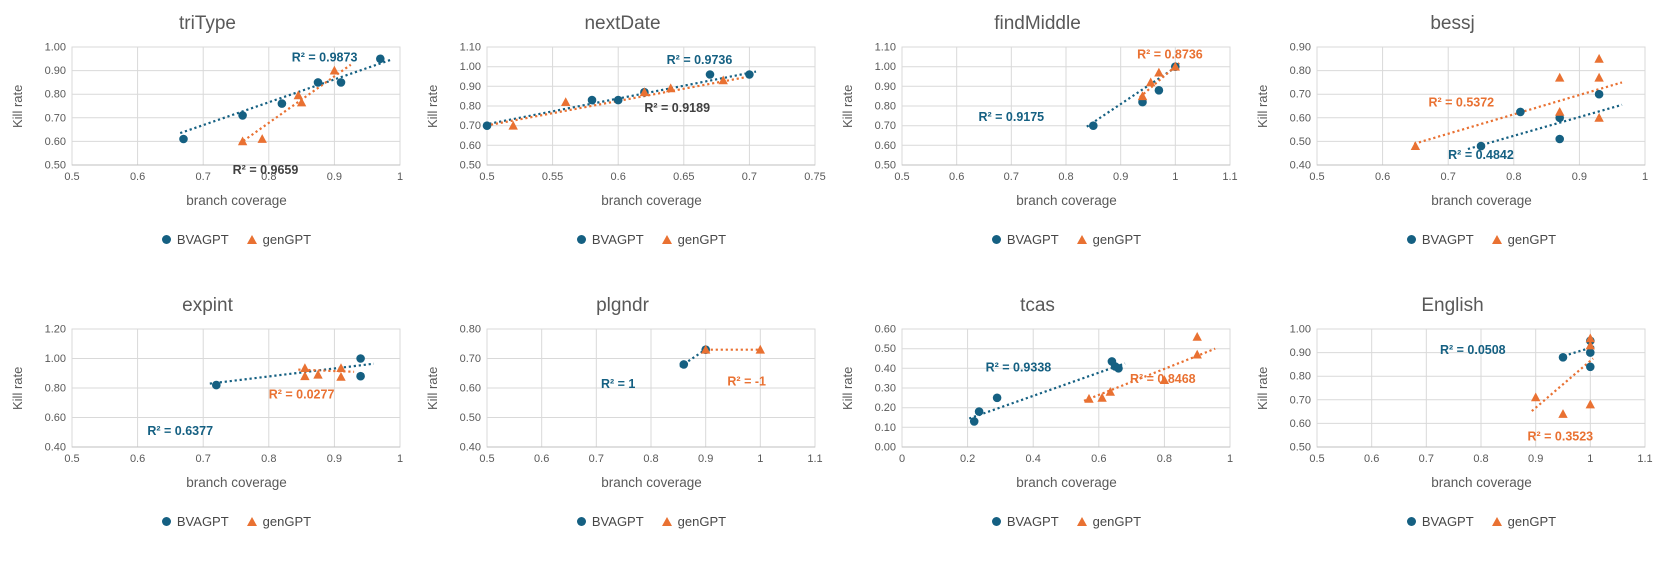 Image resolution: width=1660 pixels, height=571 pixels. Describe the element at coordinates (1473, 350) in the screenshot. I see `r2-annotation-BVAGPT: R² = 0.0508` at that location.